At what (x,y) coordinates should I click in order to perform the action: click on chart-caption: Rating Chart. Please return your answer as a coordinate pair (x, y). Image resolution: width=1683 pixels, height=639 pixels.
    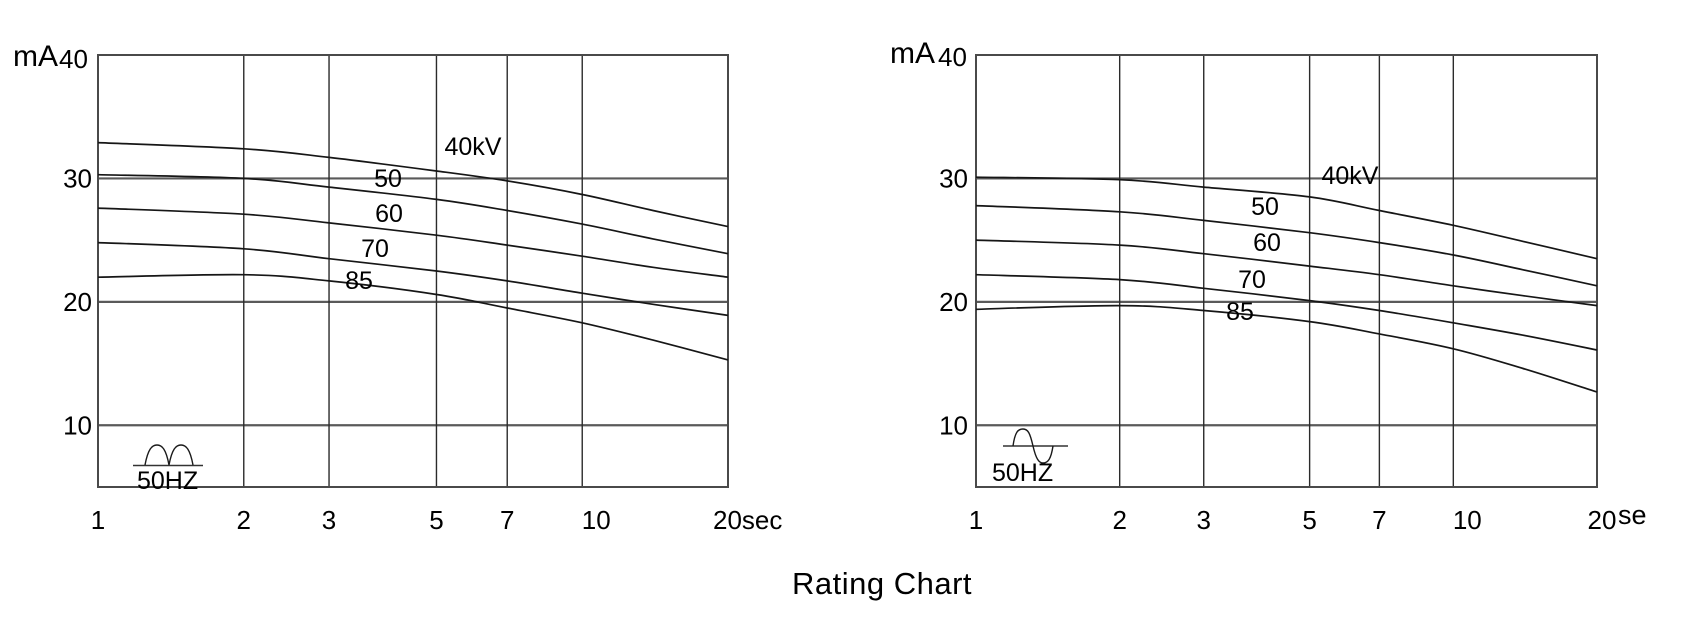
    Looking at the image, I should click on (882, 583).